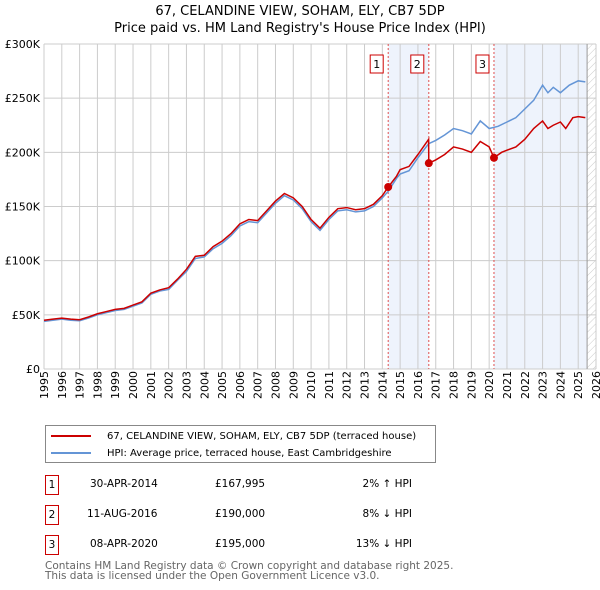 This screenshot has height=590, width=600. Describe the element at coordinates (23, 152) in the screenshot. I see `y-tick-label: £200K` at that location.